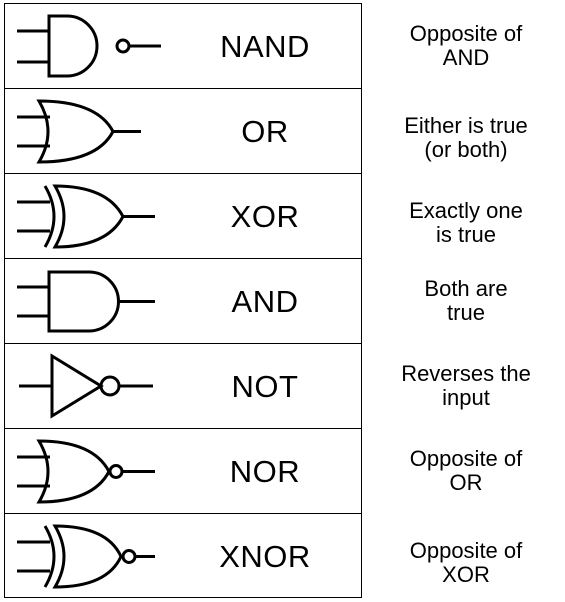  What do you see at coordinates (183, 46) in the screenshot?
I see `gate-row-nand: NAND` at bounding box center [183, 46].